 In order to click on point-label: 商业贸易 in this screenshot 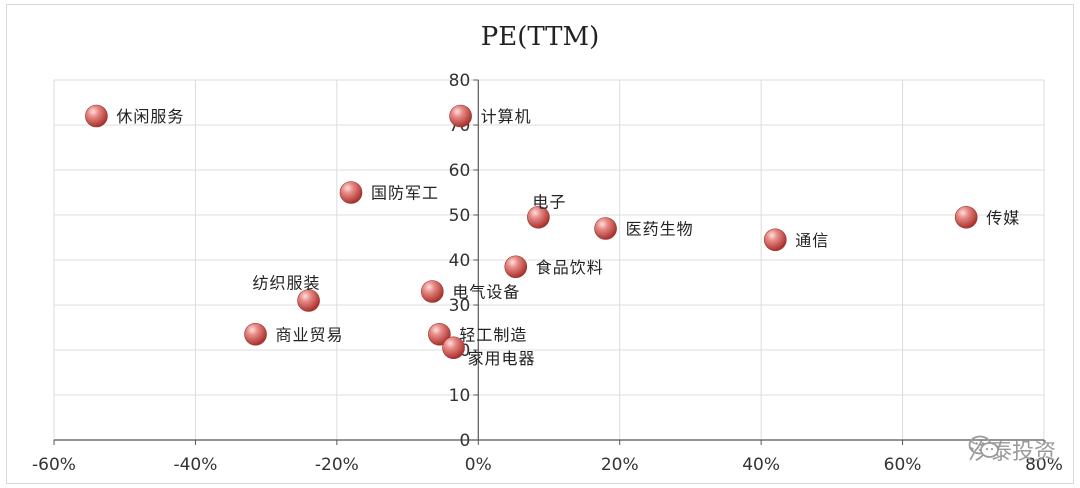, I will do `click(310, 334)`.